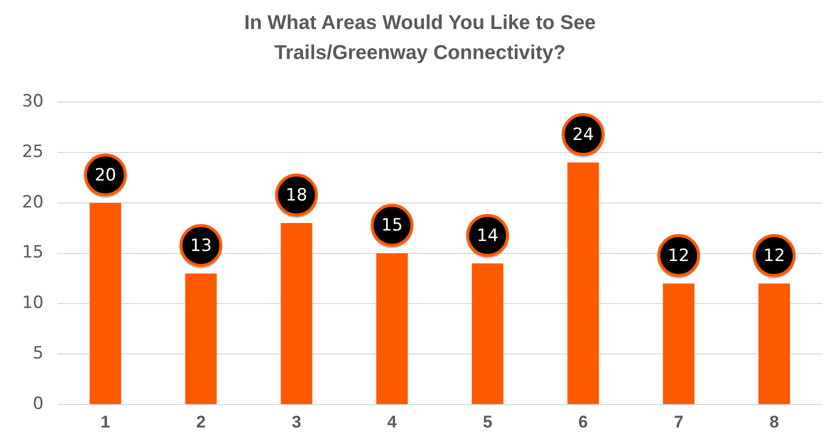  Describe the element at coordinates (33, 152) in the screenshot. I see `y-tick-label: 25` at that location.